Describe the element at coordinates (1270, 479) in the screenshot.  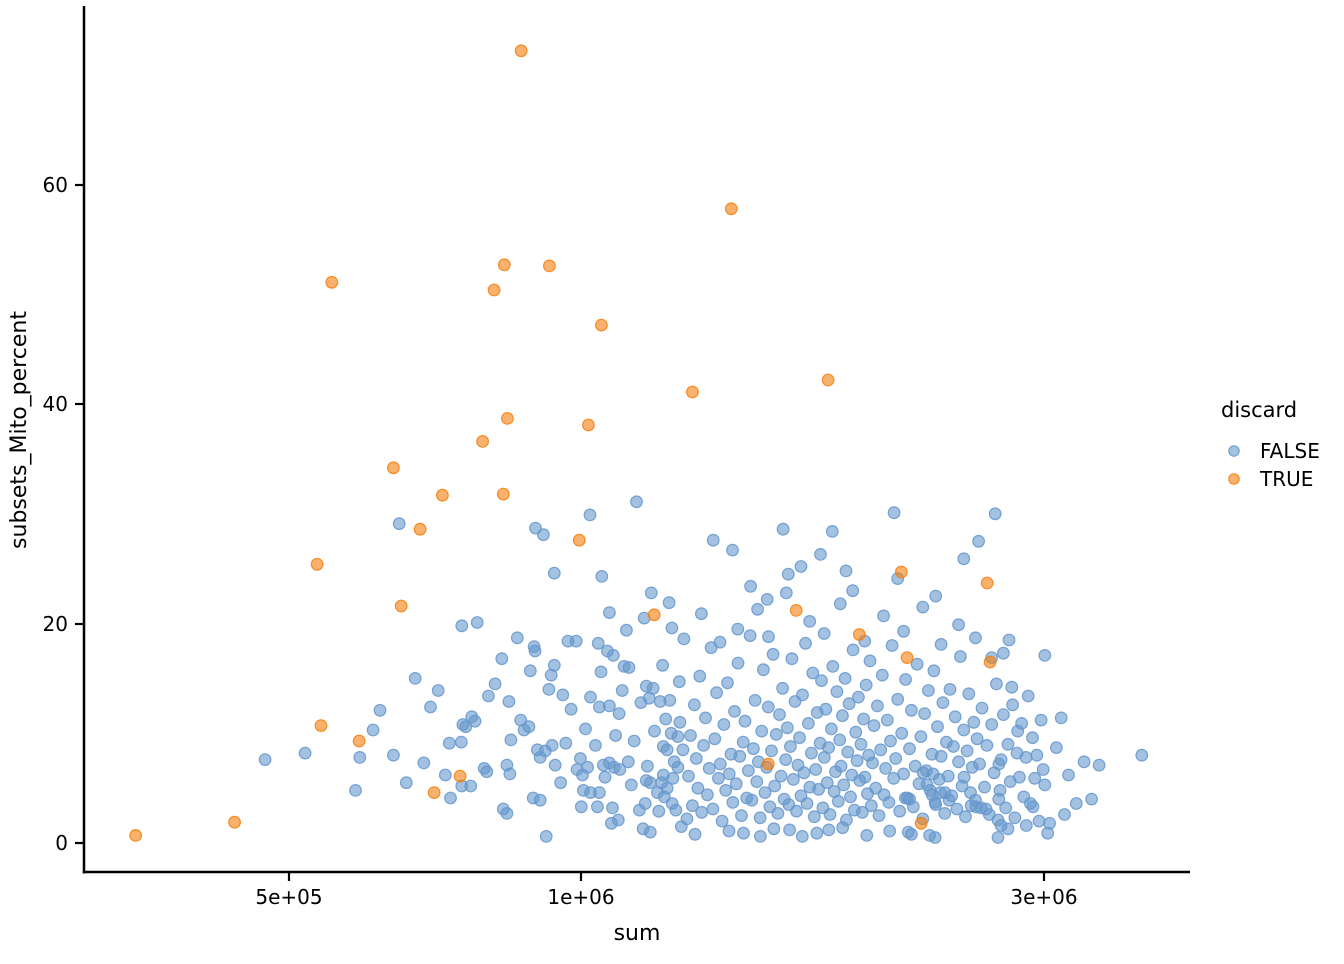
I see `legend-item-true: TRUE` at that location.